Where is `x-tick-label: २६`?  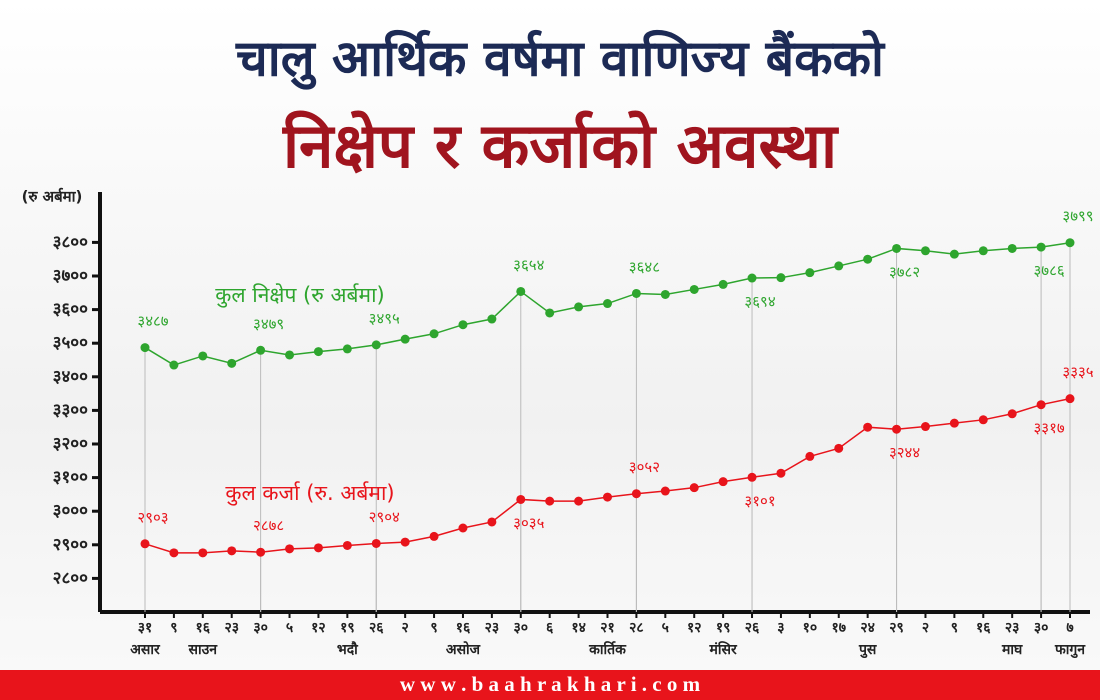
x-tick-label: २६ is located at coordinates (376, 628).